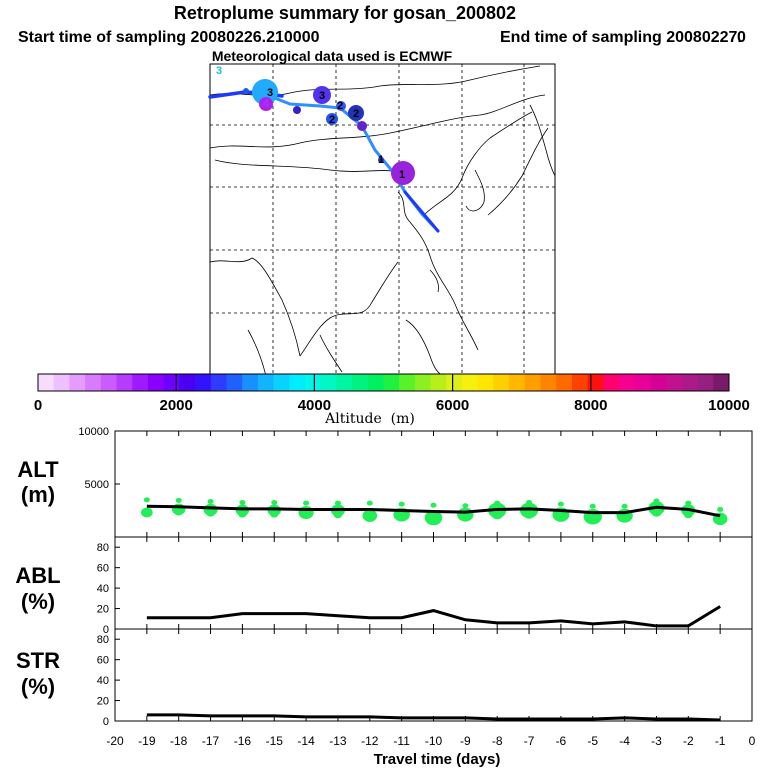  What do you see at coordinates (176, 405) in the screenshot?
I see `colorbar-tick-label: 2000` at bounding box center [176, 405].